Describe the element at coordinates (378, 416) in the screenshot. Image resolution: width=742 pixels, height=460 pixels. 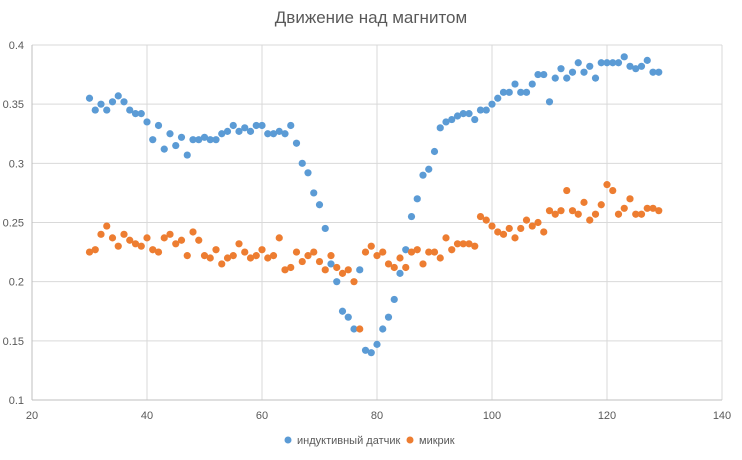
I see `x-axis-tick-labels: 20 40 60 80 100 120 140` at that location.